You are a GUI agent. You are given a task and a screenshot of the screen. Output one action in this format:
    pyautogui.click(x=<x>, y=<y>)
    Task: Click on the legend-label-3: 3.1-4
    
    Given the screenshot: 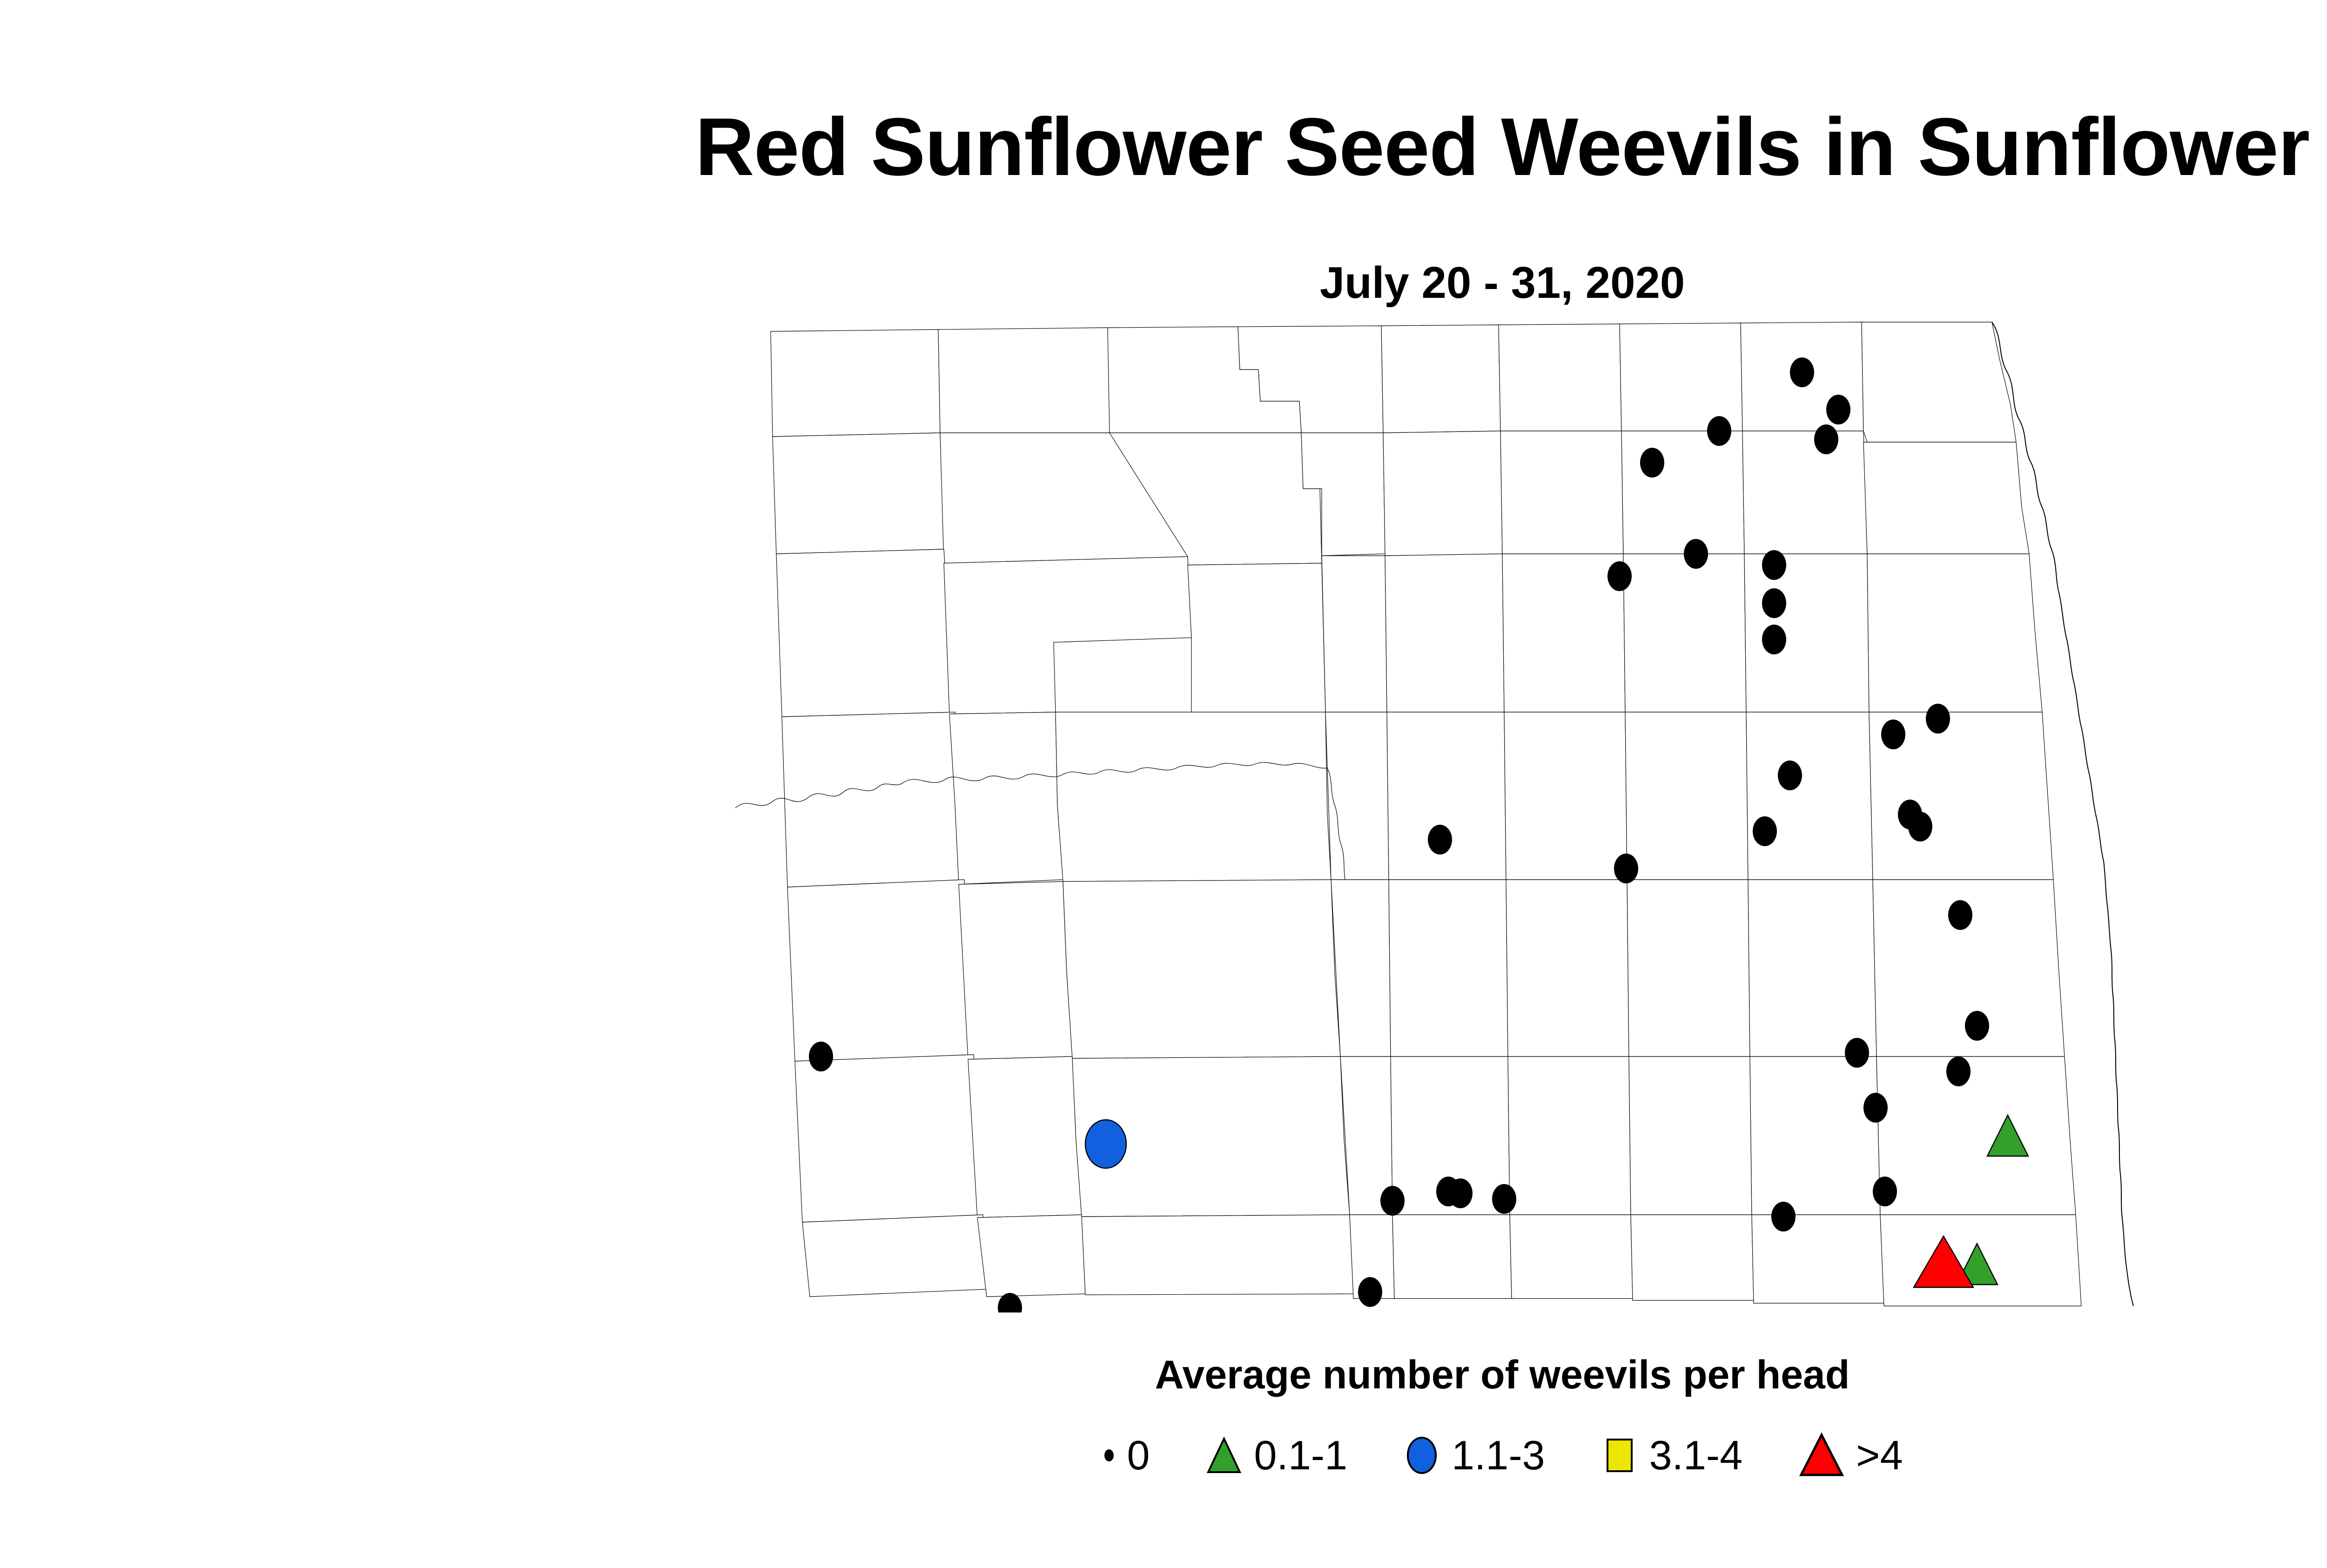 What is the action you would take?
    pyautogui.click(x=1696, y=1455)
    